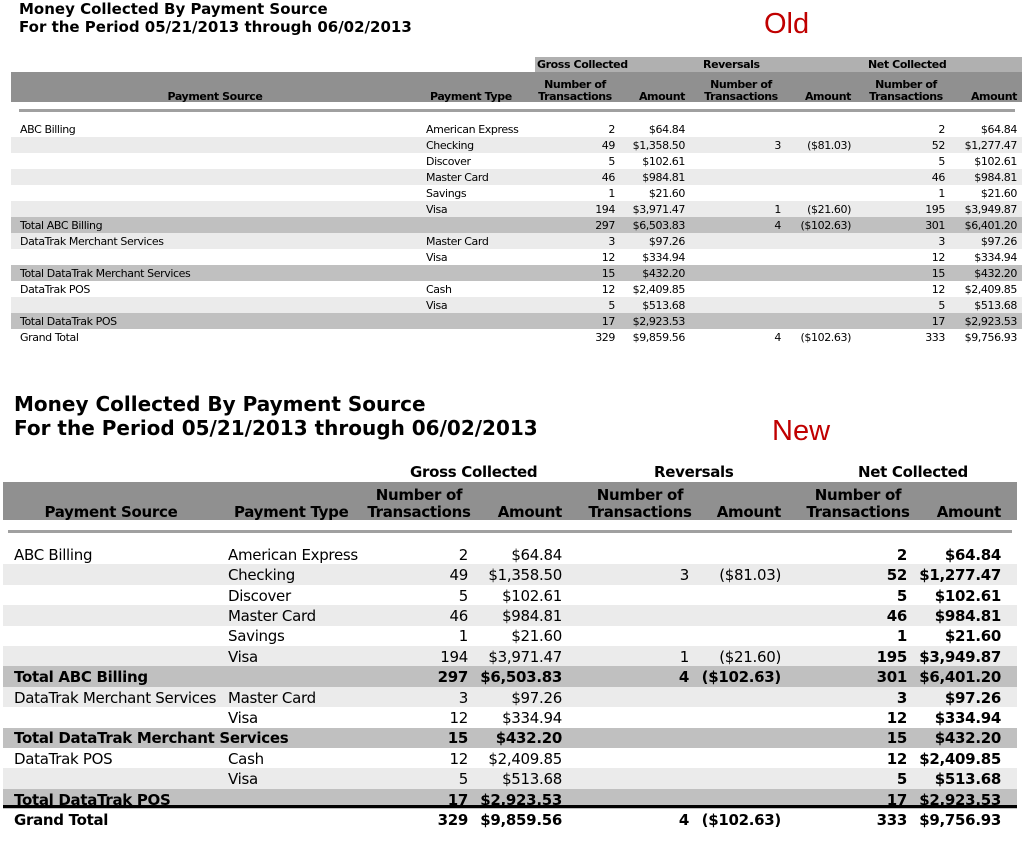 This screenshot has height=848, width=1036. What do you see at coordinates (901, 554) in the screenshot?
I see `net-n-cell: 2` at bounding box center [901, 554].